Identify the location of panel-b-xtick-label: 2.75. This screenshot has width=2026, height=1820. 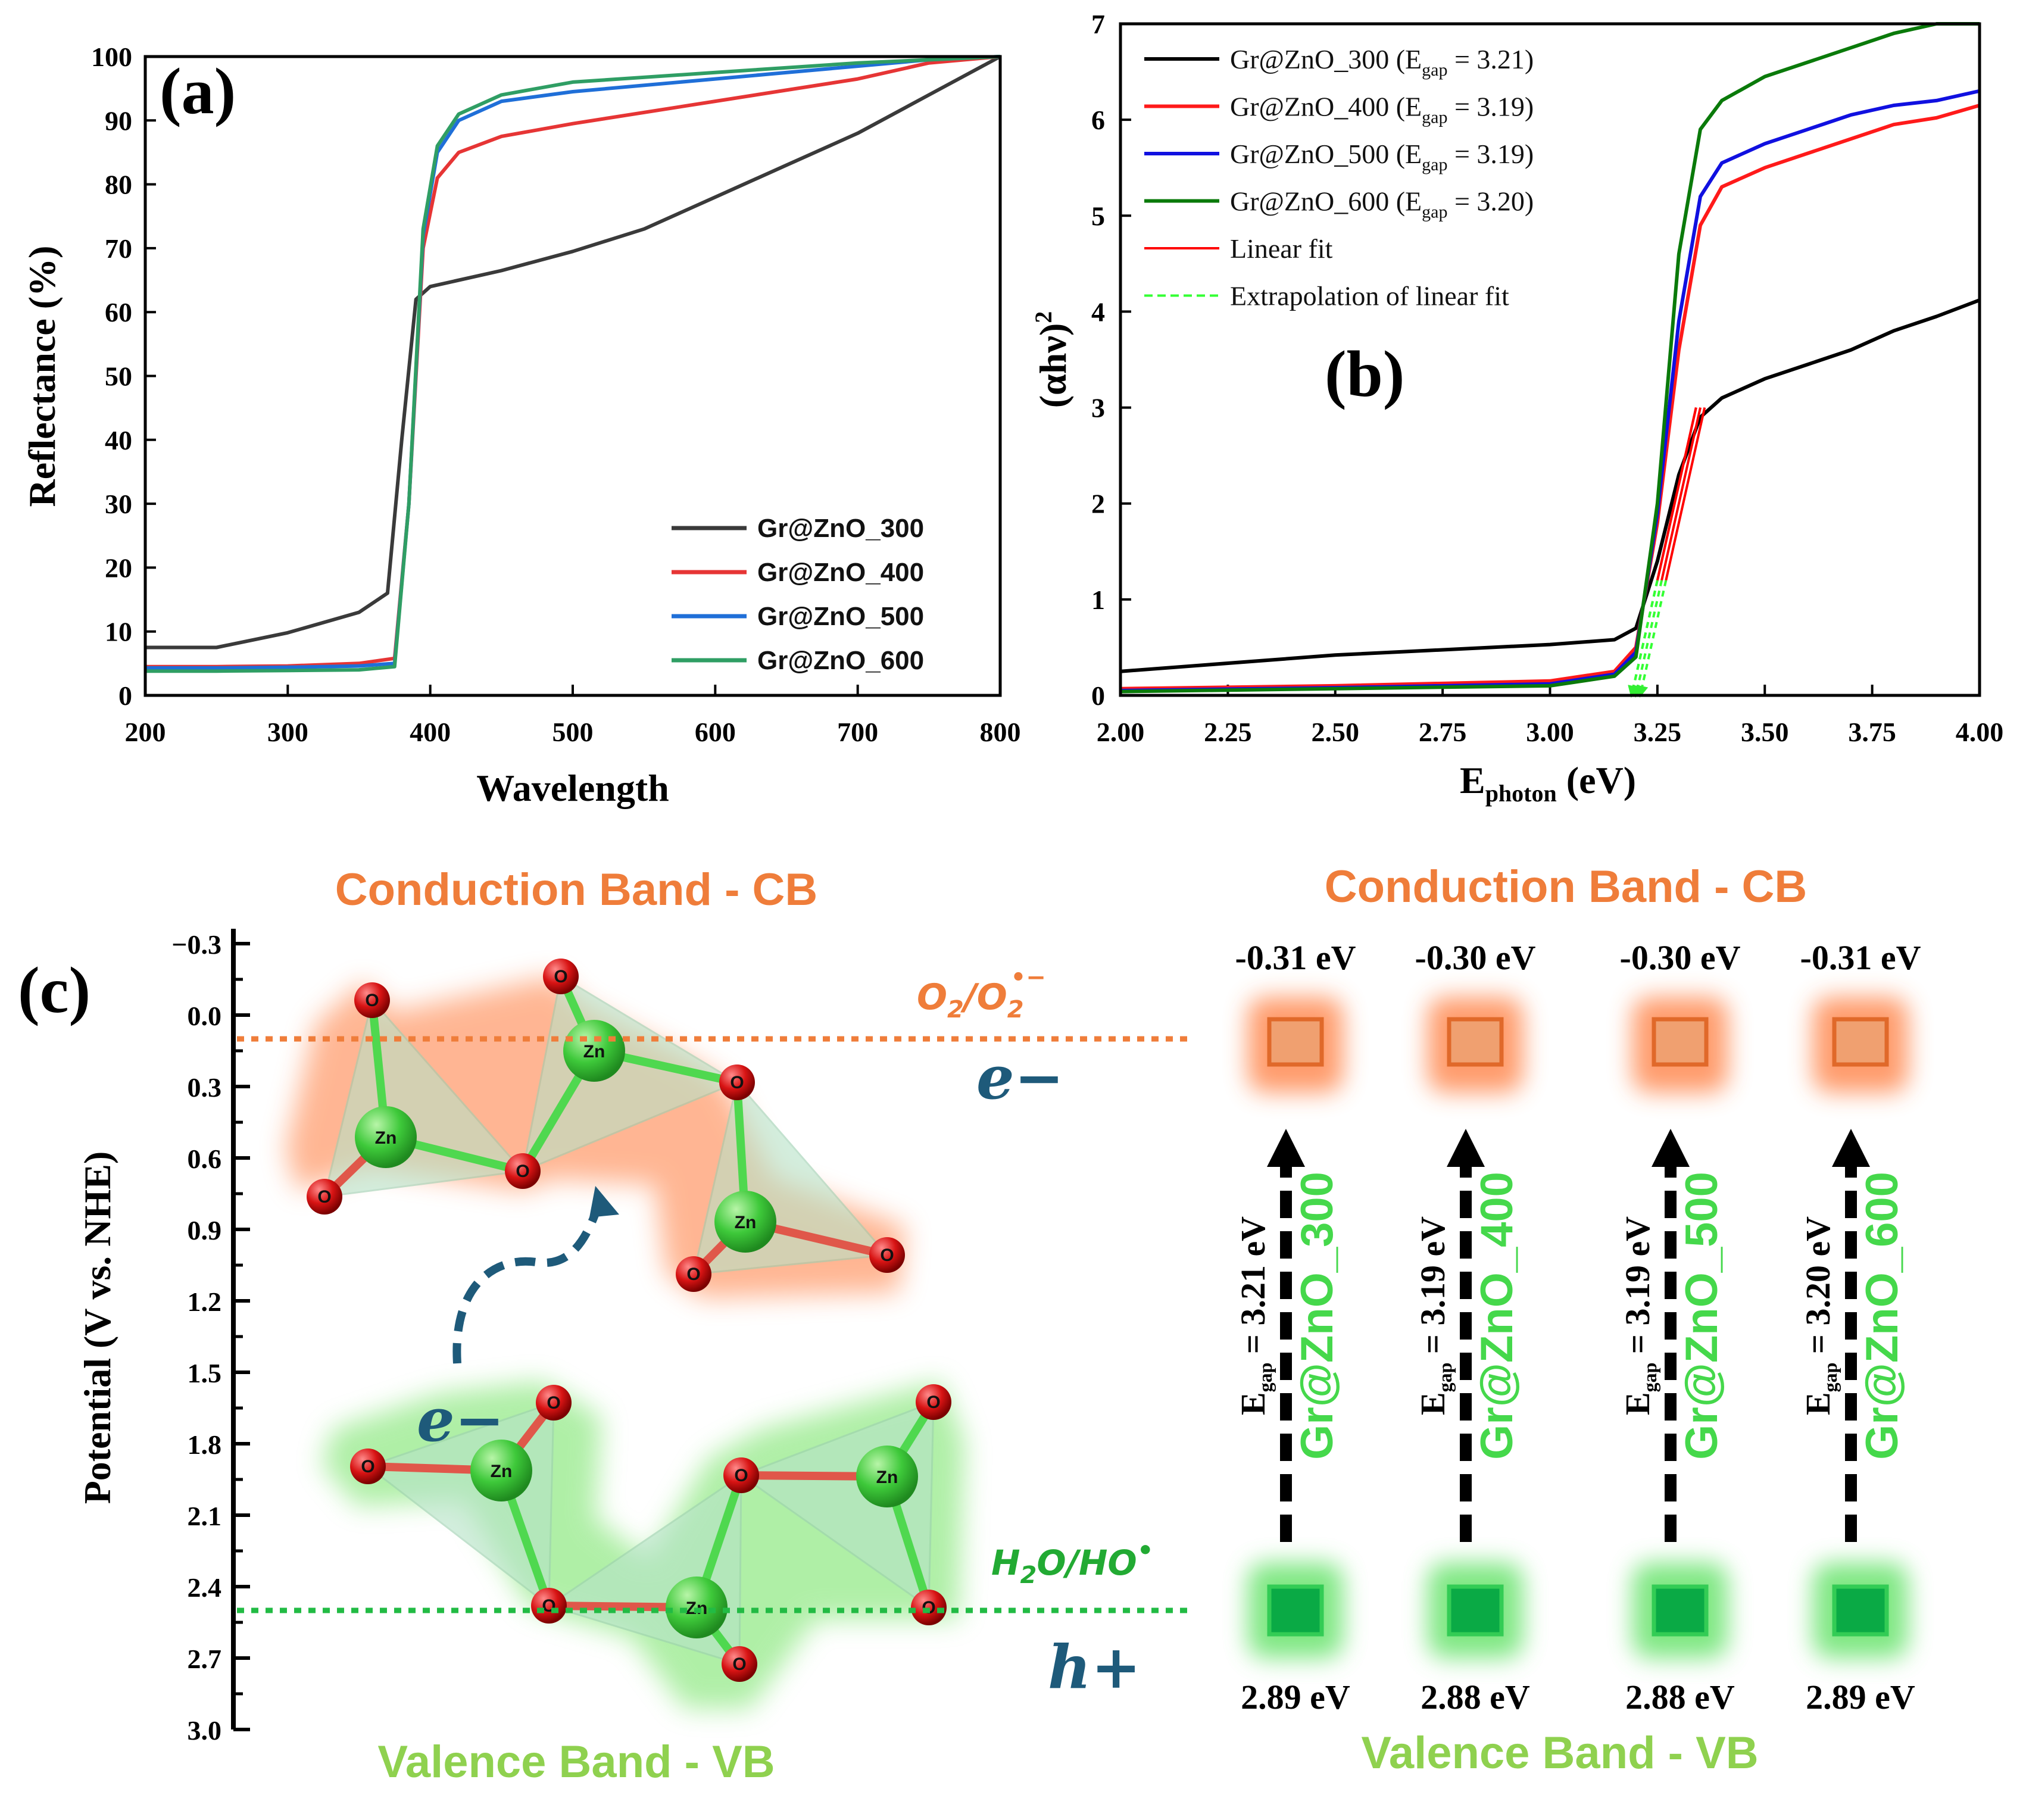
(1443, 732).